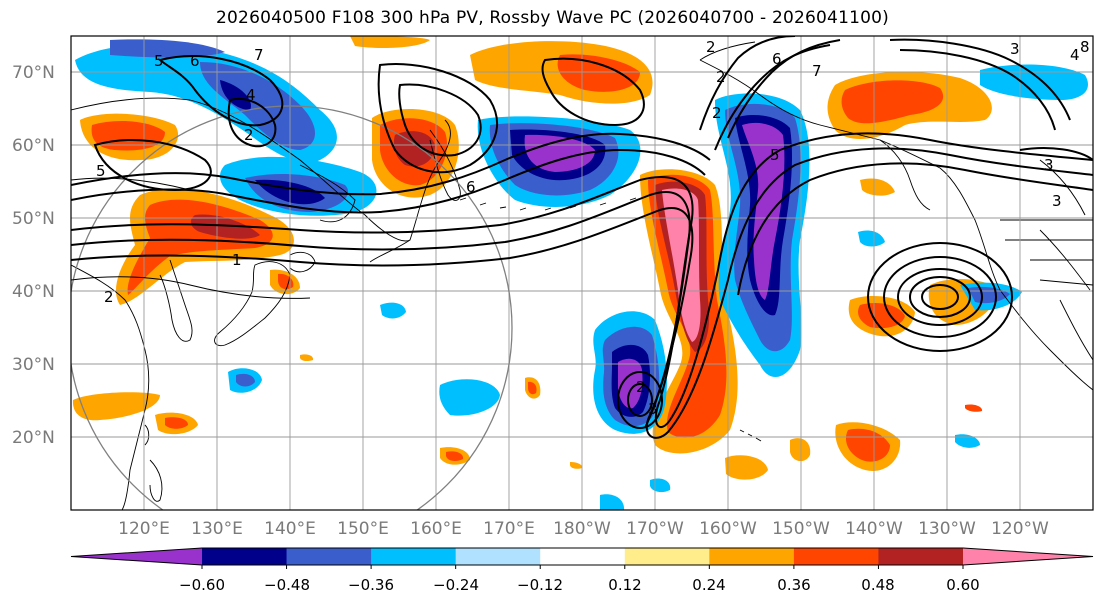  What do you see at coordinates (237, 260) in the screenshot?
I see `contour-label: 1` at bounding box center [237, 260].